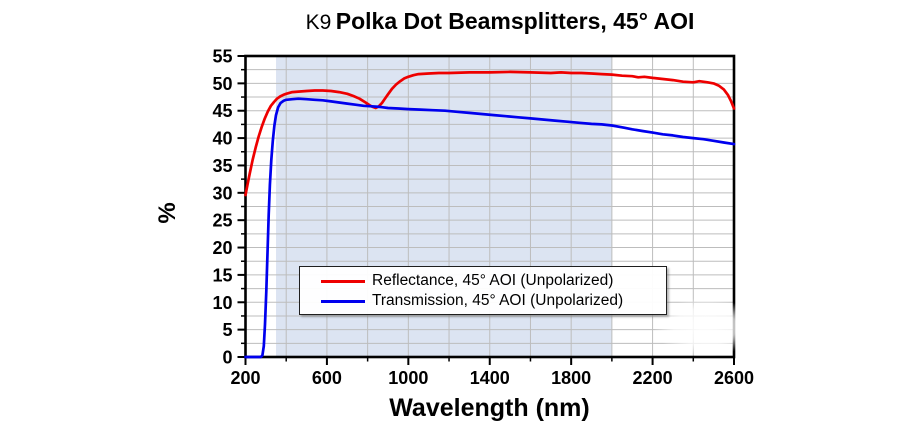  Describe the element at coordinates (227, 358) in the screenshot. I see `svg-text: 0` at that location.